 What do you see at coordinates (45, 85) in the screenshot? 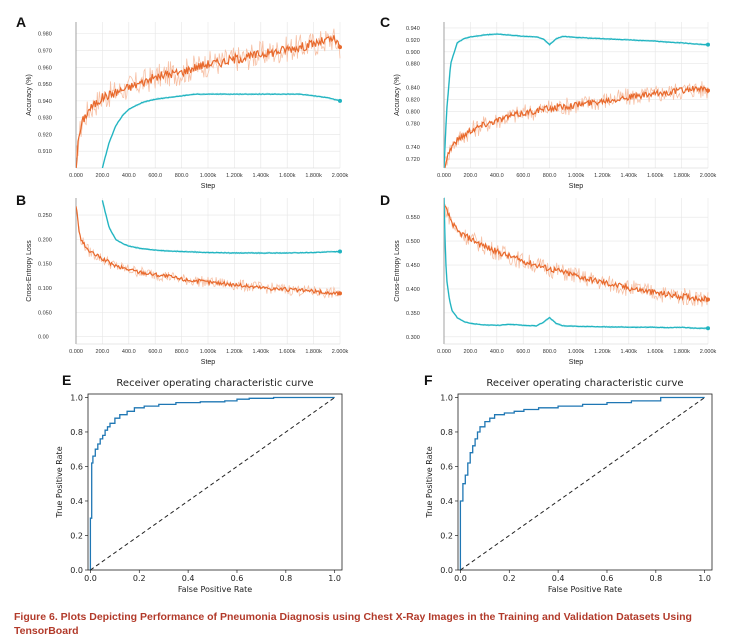
I see `y-tick-label: 0.950` at bounding box center [45, 85].